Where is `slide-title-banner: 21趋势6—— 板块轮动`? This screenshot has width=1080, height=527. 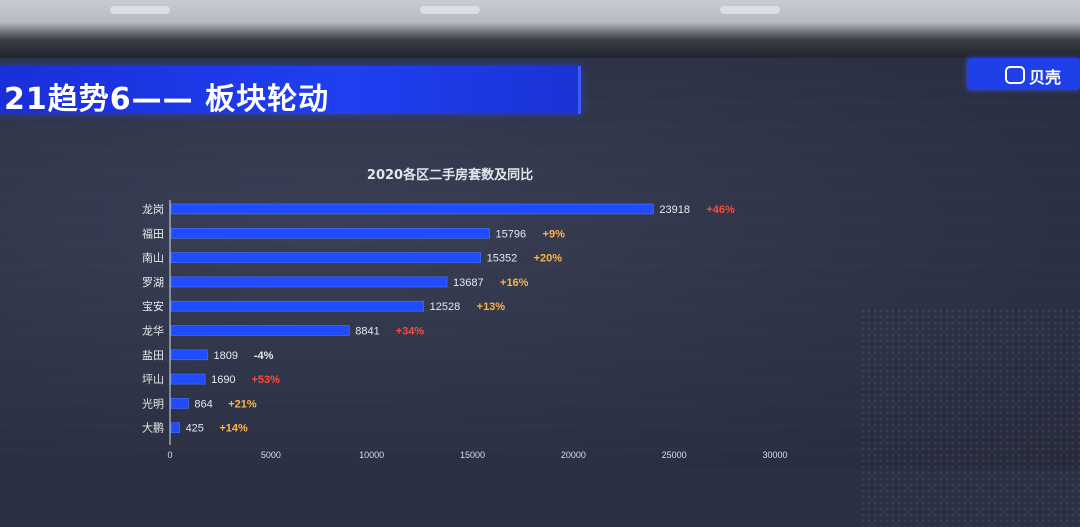
slide-title-banner: 21趋势6—— 板块轮动 is located at coordinates (290, 91).